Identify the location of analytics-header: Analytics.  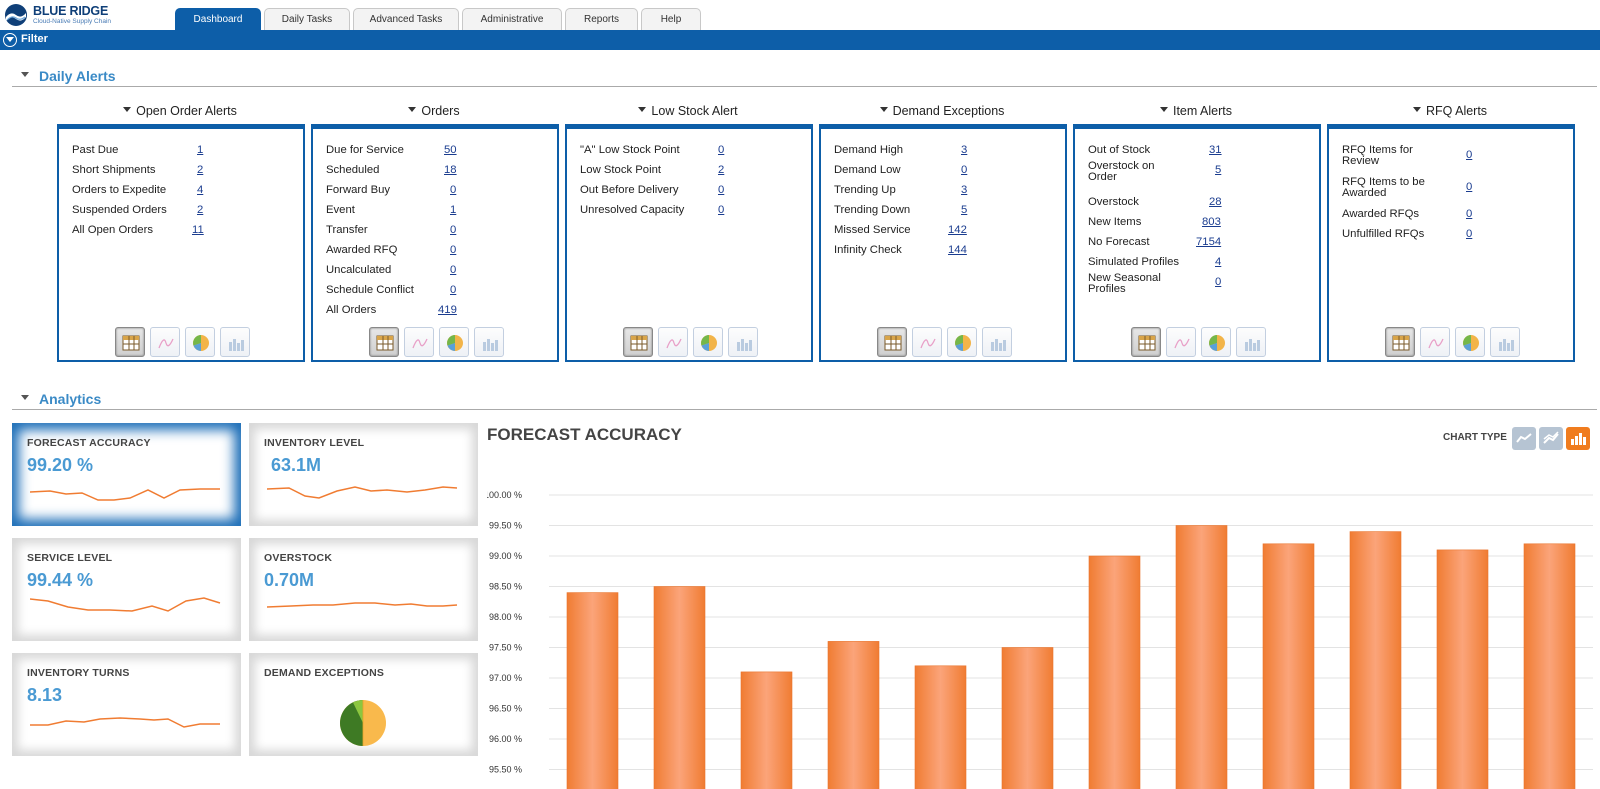
(804, 400).